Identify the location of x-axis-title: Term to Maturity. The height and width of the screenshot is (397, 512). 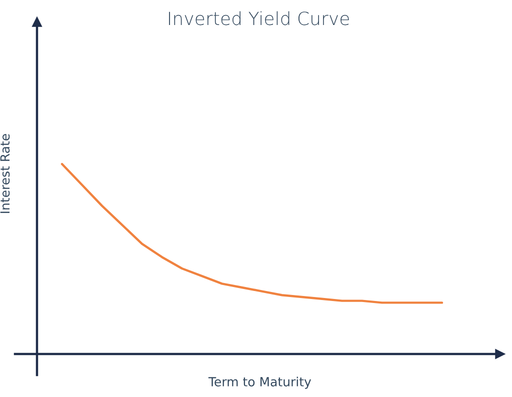
(260, 382).